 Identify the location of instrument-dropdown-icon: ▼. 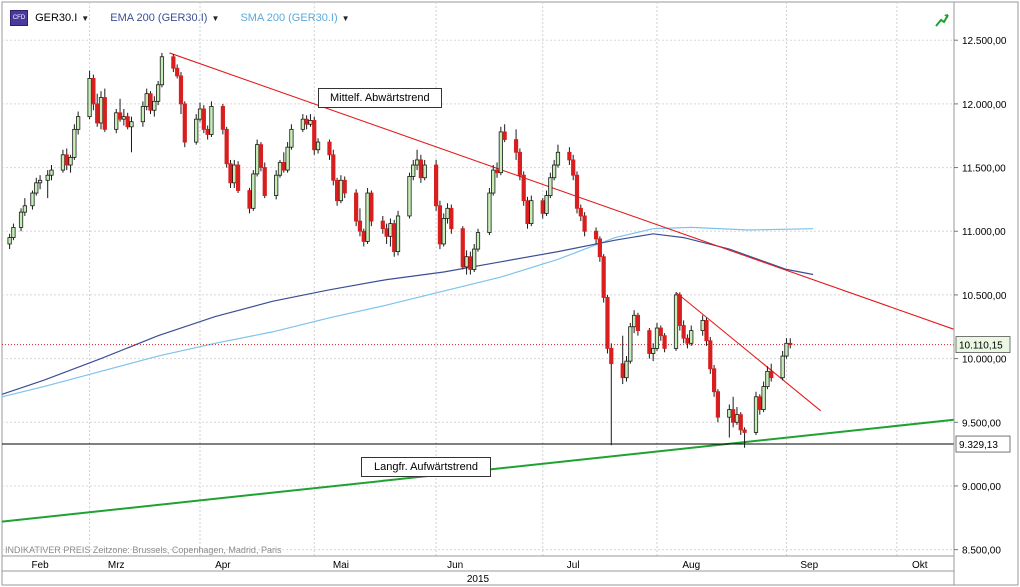
(85, 18).